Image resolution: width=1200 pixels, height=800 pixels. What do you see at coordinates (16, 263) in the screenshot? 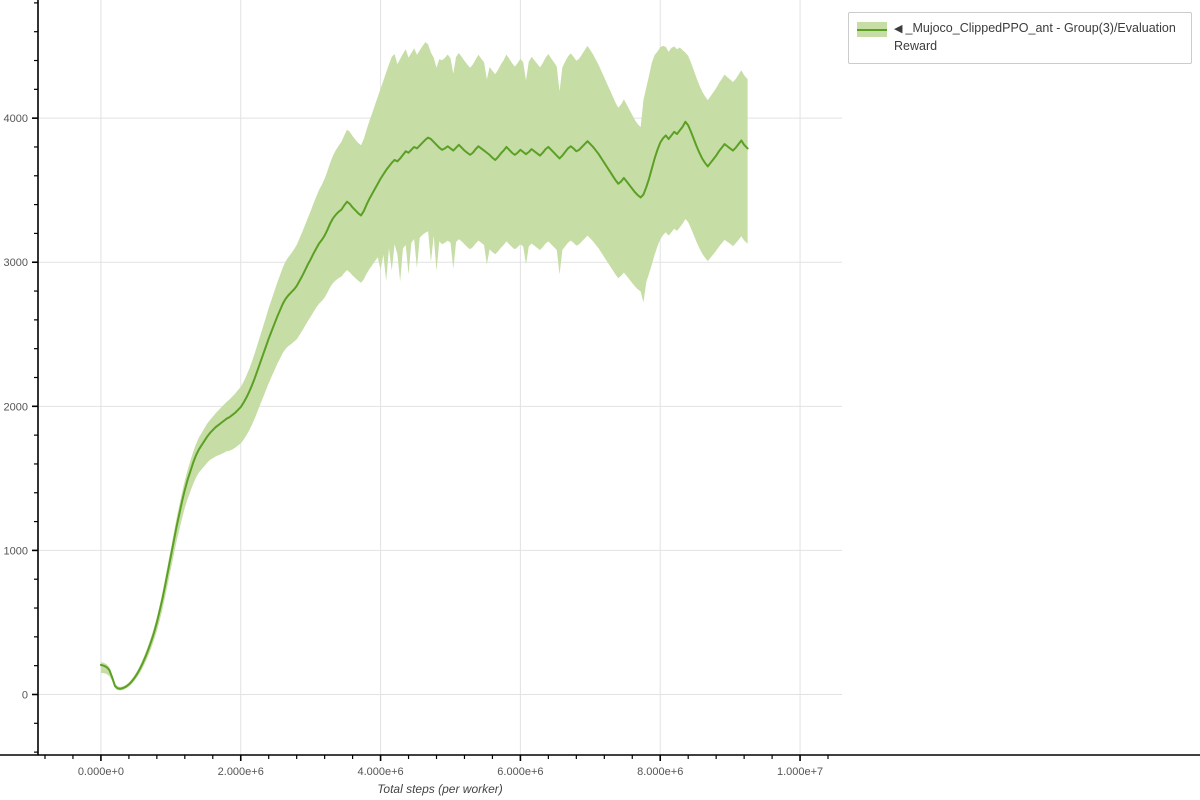
I see `y-tick-label: 3000` at bounding box center [16, 263].